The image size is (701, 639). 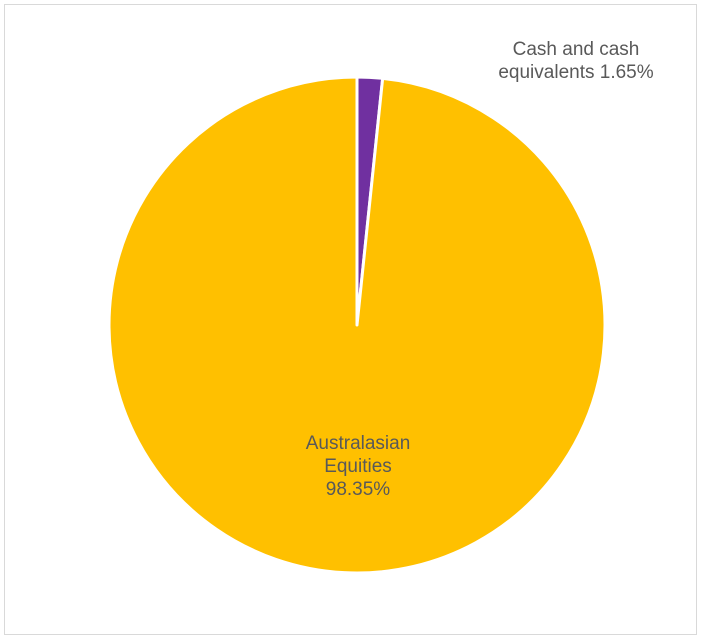 I want to click on data-label-line: Equities, so click(x=358, y=466).